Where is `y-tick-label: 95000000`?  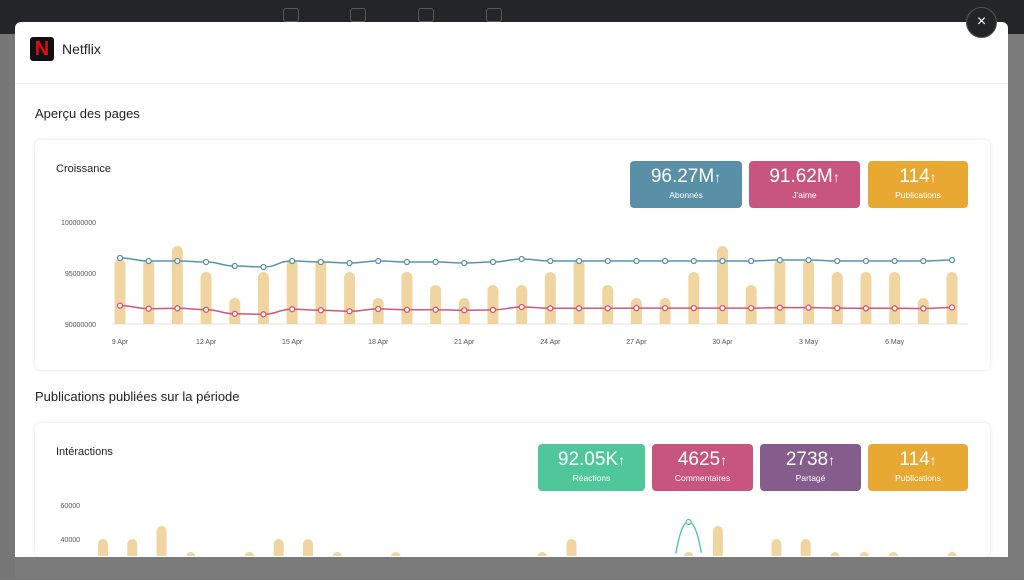 y-tick-label: 95000000 is located at coordinates (80, 274).